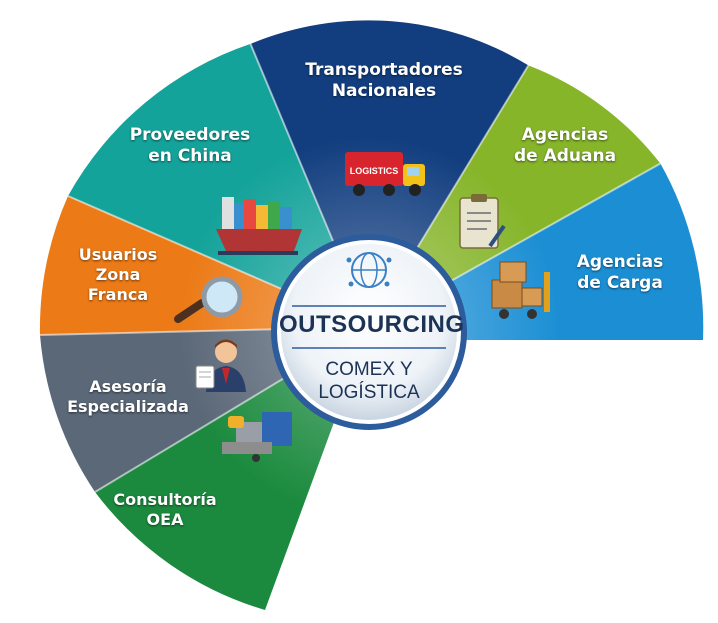 This screenshot has width=718, height=623. I want to click on label-consultoria-line2: OEA, so click(165, 519).